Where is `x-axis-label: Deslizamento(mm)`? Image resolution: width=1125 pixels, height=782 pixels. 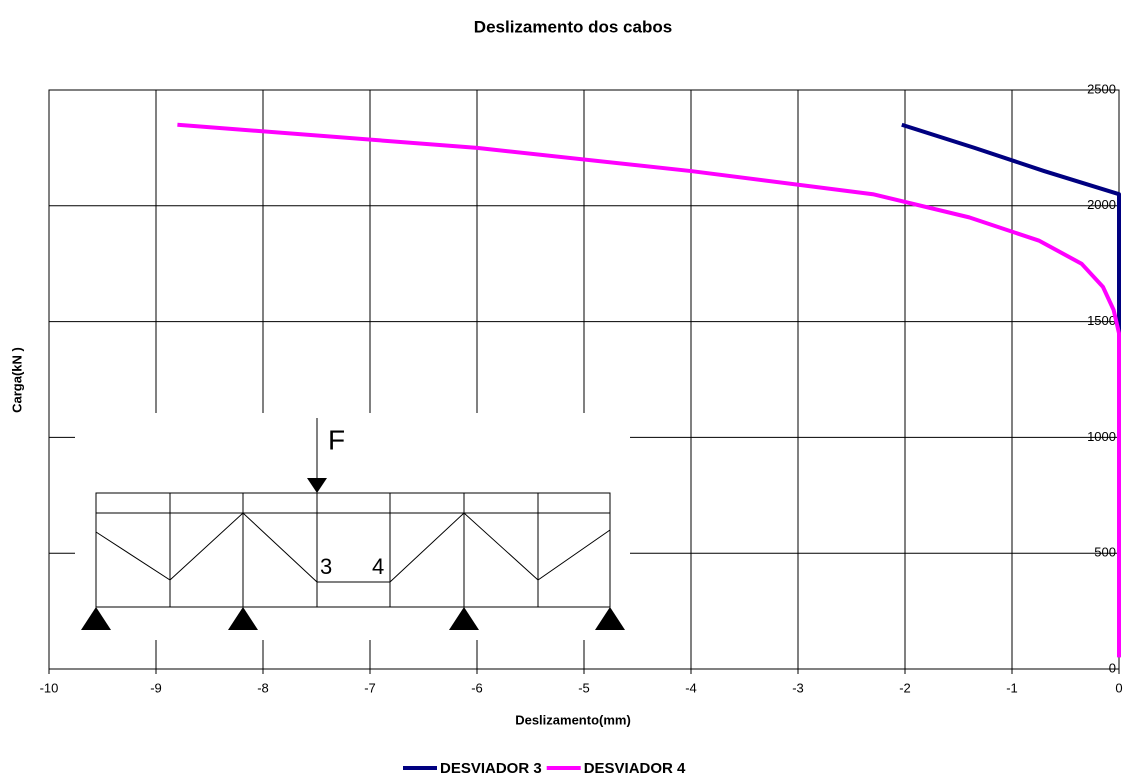 x-axis-label: Deslizamento(mm) is located at coordinates (573, 719).